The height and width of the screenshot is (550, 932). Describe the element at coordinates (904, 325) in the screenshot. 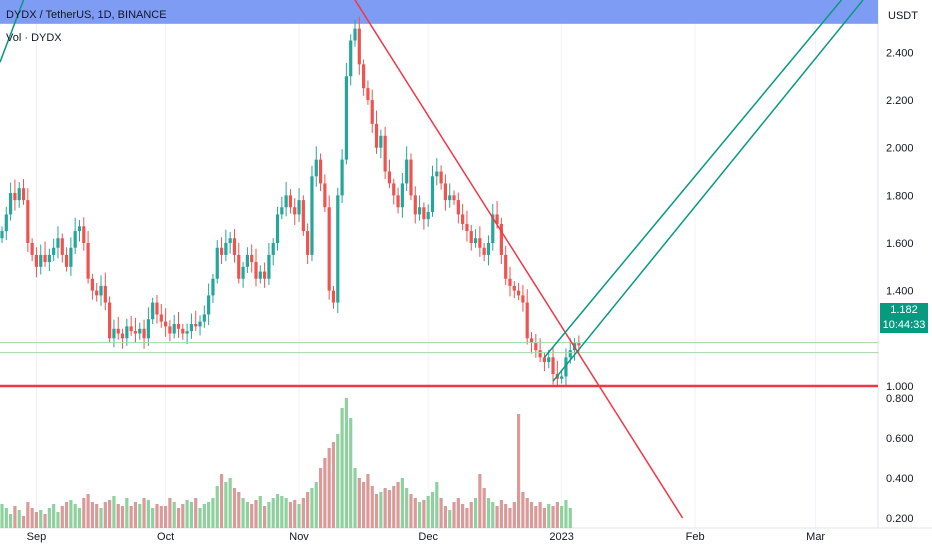

I see `countdown-badge: 10:44:33` at that location.